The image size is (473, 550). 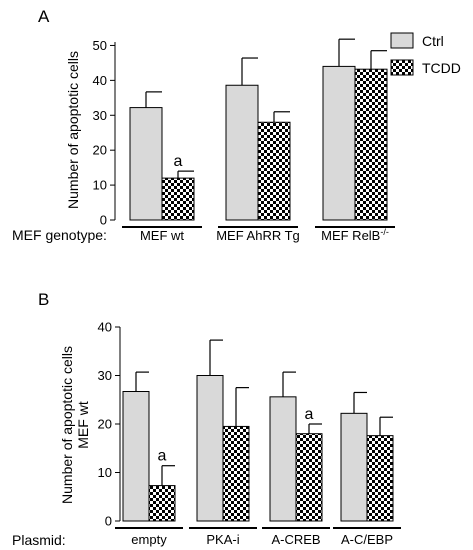 What do you see at coordinates (433, 41) in the screenshot?
I see `legend-ctrl-label: Ctrl` at bounding box center [433, 41].